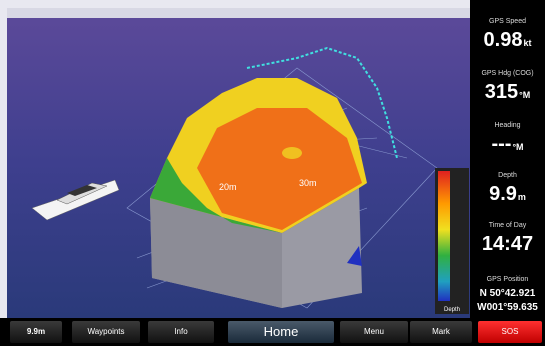  Describe the element at coordinates (510, 332) in the screenshot. I see `button: SOS` at that location.